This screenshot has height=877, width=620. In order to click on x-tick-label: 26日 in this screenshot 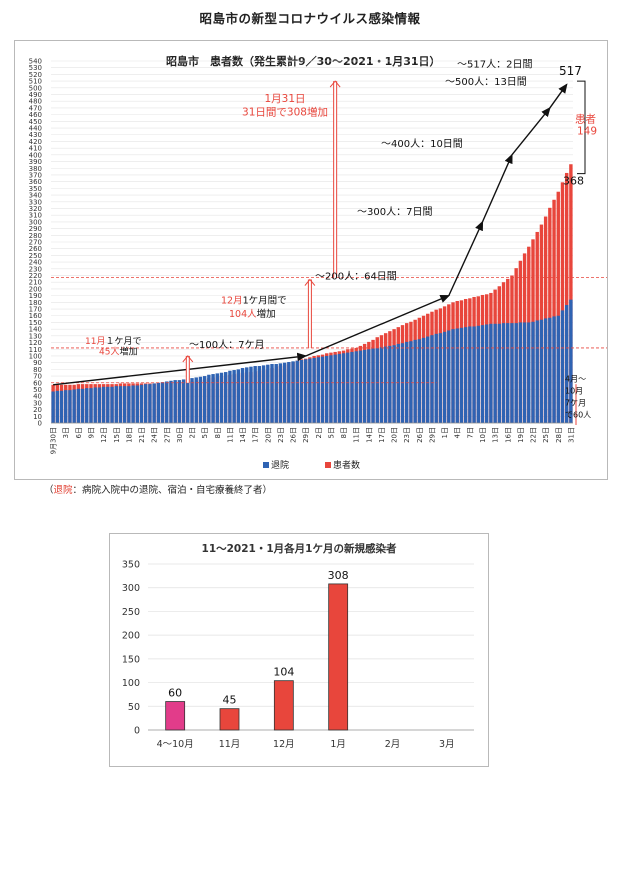, I will do `click(294, 435)`.